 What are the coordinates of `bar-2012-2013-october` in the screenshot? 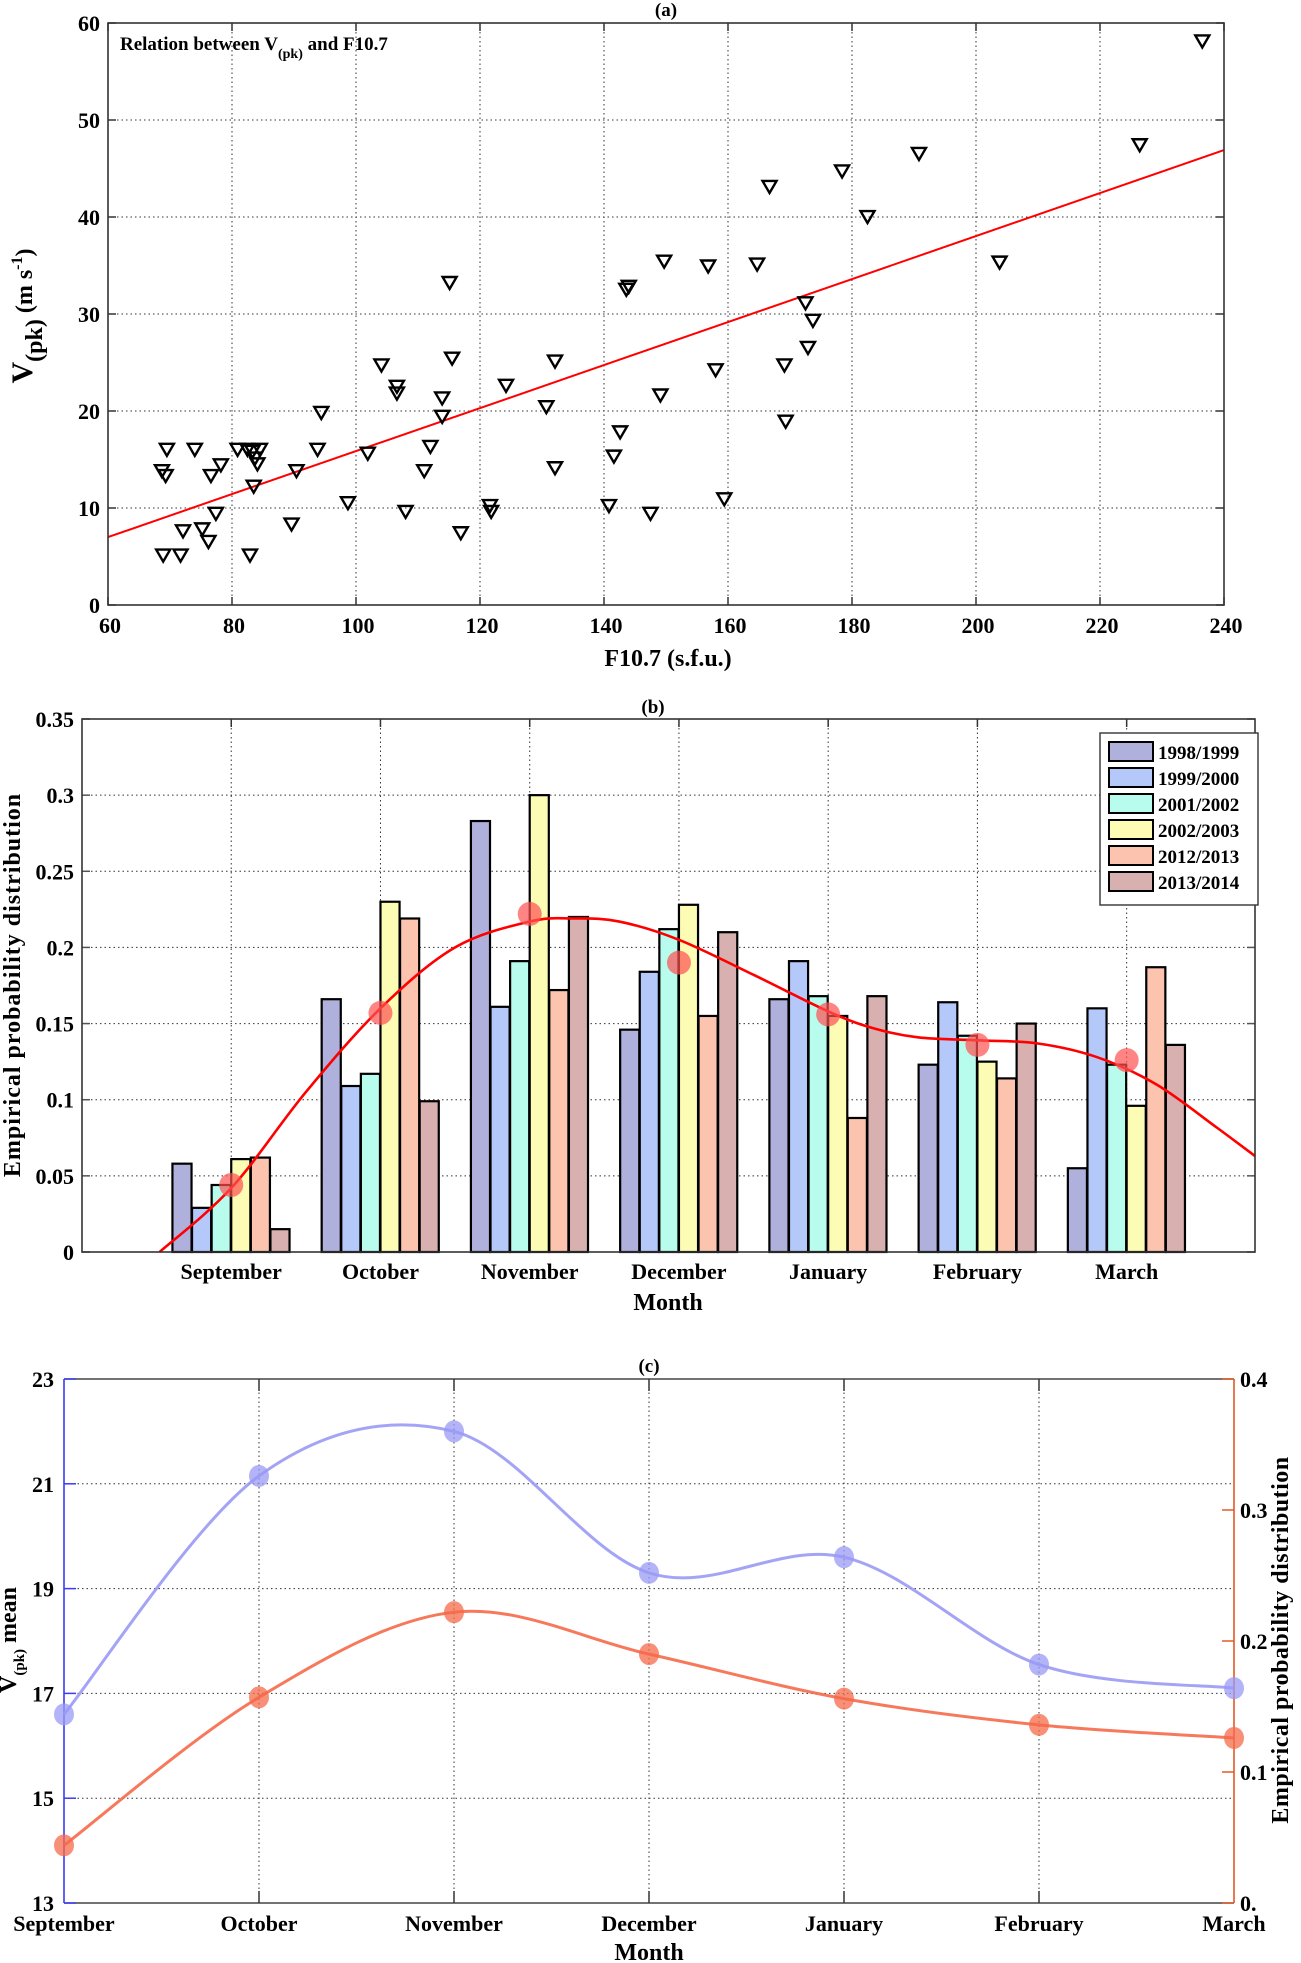 It's located at (409, 1085).